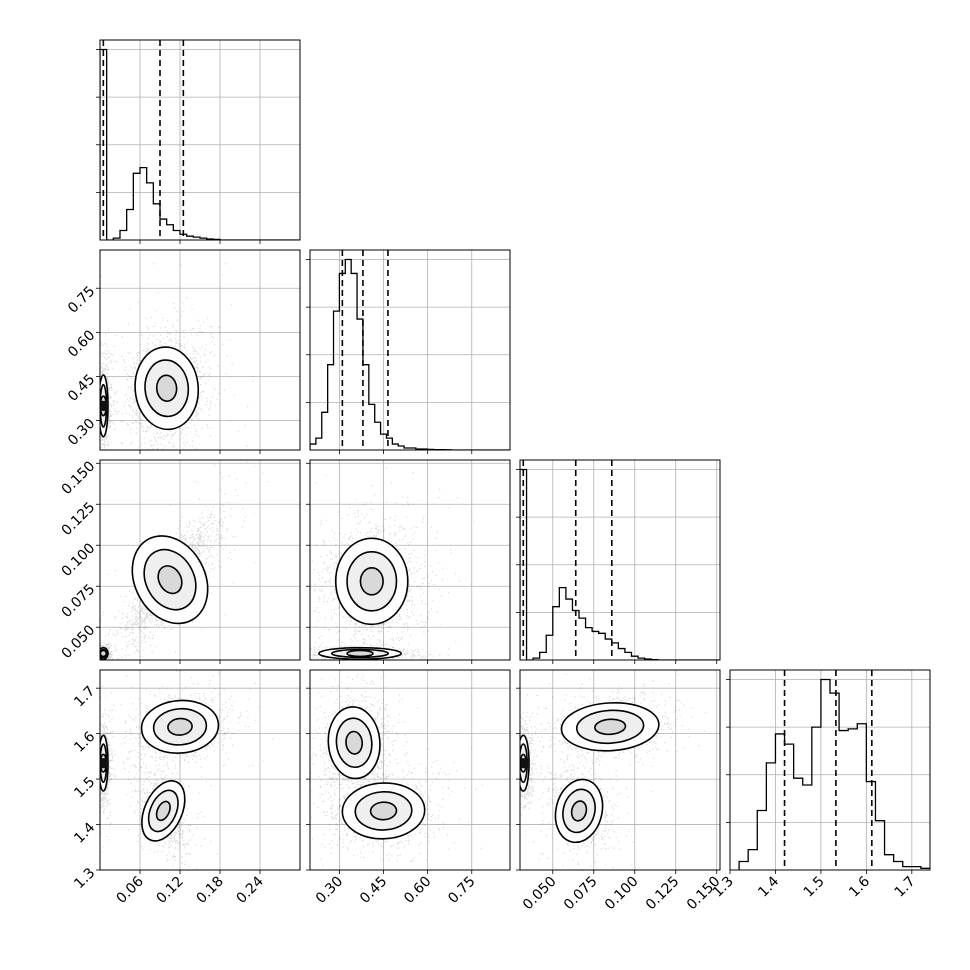 This screenshot has height=970, width=970. What do you see at coordinates (209, 890) in the screenshot?
I see `x-tick-label: 0.18` at bounding box center [209, 890].